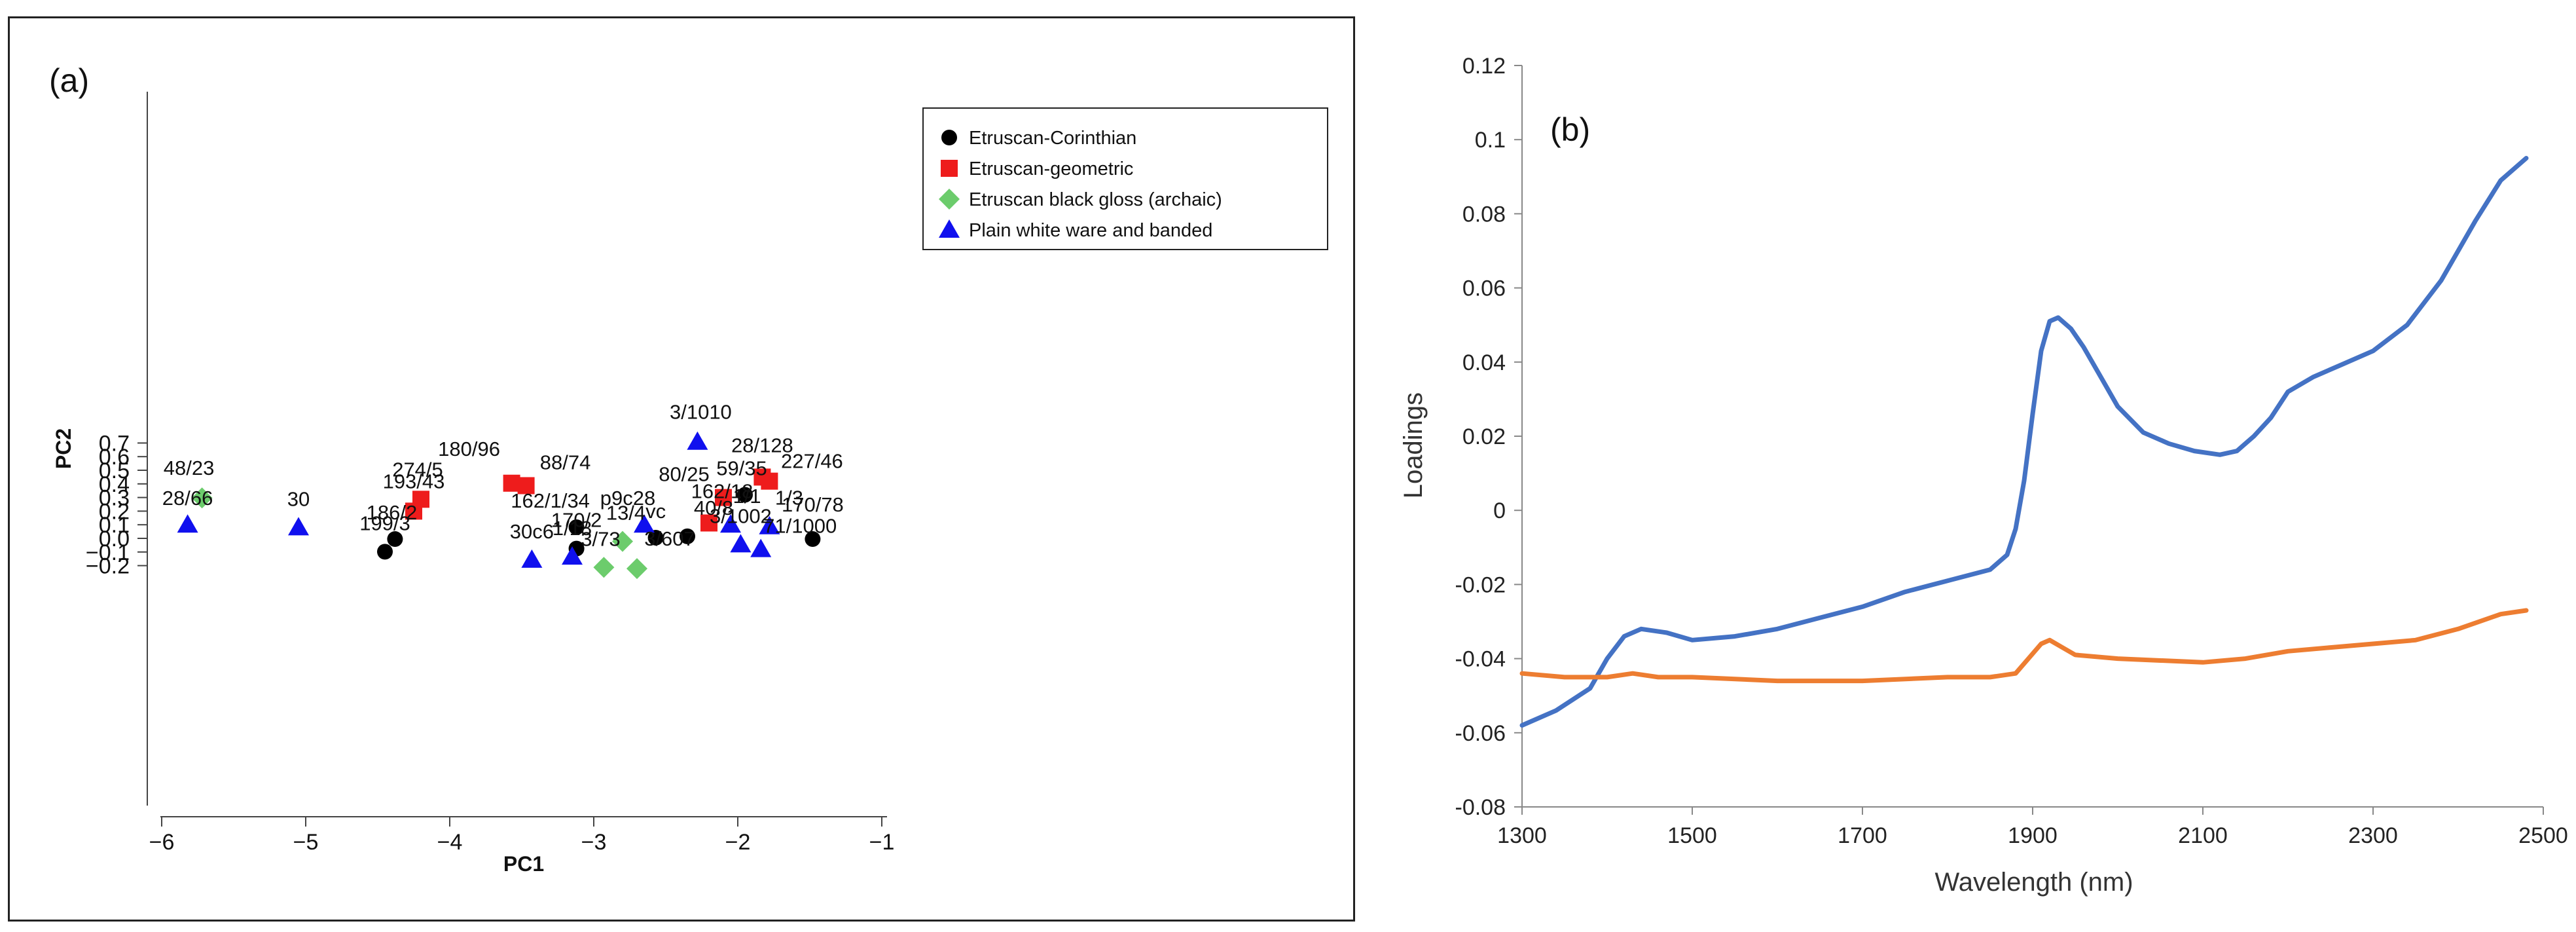 Image resolution: width=2576 pixels, height=932 pixels. I want to click on y-tick-label-b: 0.06, so click(1484, 288).